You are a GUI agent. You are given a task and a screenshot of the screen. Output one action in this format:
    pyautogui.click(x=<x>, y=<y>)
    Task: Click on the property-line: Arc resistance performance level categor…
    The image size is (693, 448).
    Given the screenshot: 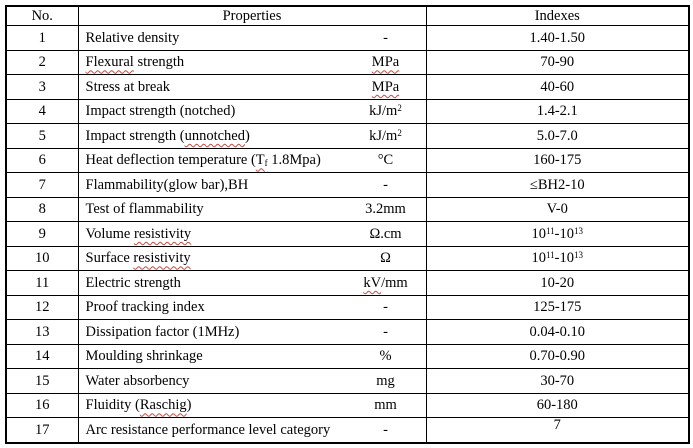 What is the action you would take?
    pyautogui.click(x=252, y=430)
    